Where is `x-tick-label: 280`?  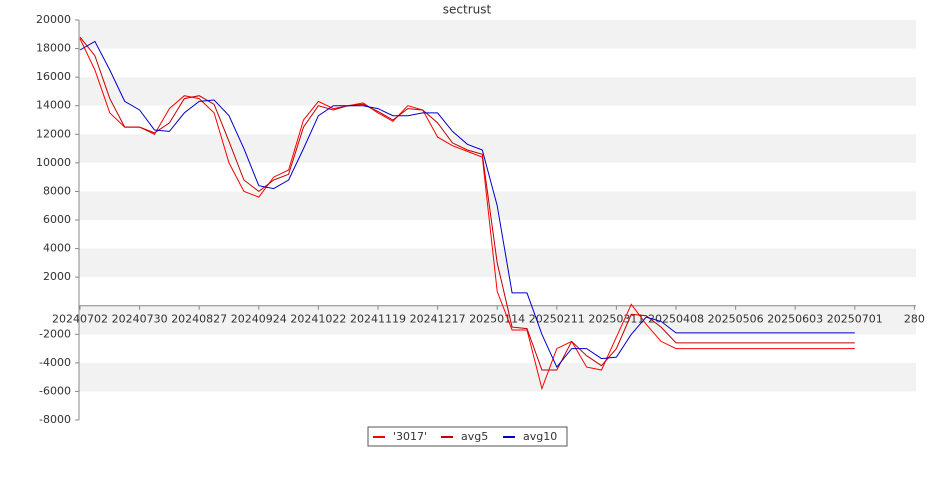 x-tick-label: 280 is located at coordinates (914, 319).